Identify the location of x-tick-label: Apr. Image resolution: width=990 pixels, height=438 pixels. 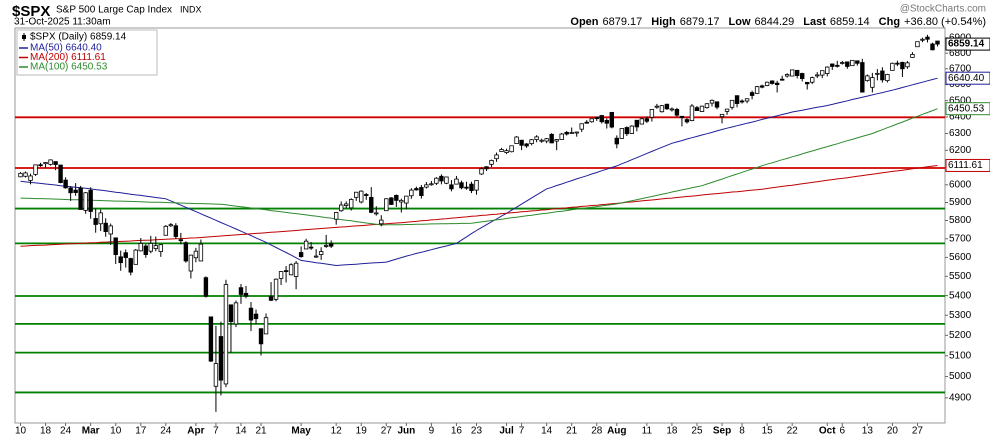
(195, 431).